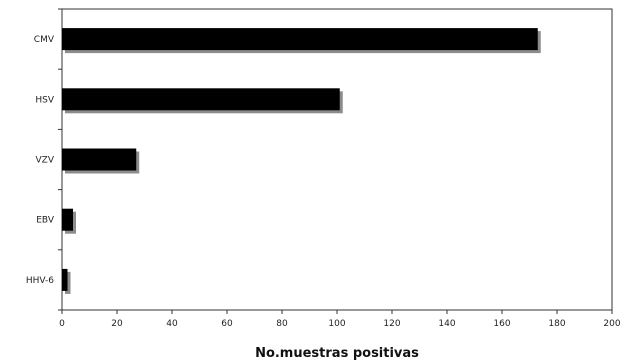 This screenshot has height=363, width=636. I want to click on x-axis-title: No.muestras positivas, so click(337, 353).